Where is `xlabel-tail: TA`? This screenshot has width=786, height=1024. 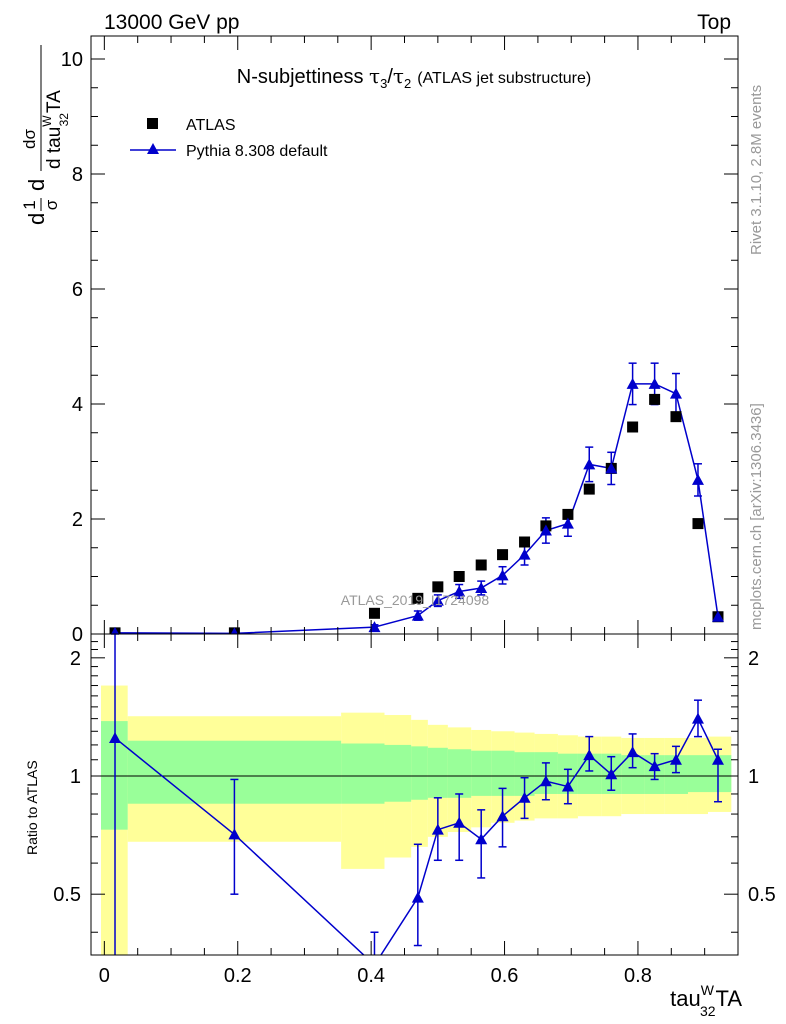 xlabel-tail: TA is located at coordinates (729, 998).